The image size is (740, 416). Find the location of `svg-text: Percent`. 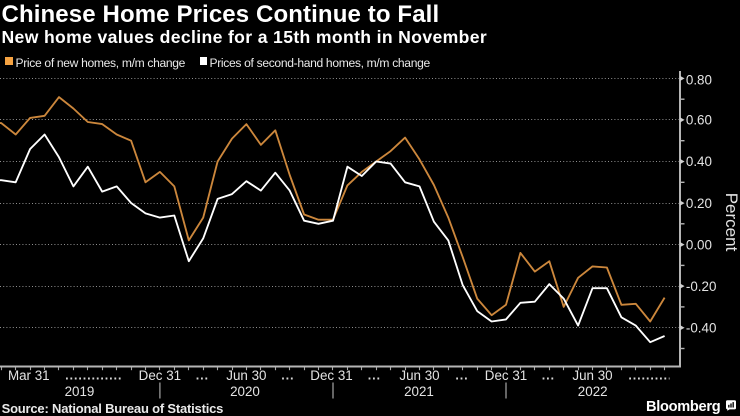

svg-text: Percent is located at coordinates (731, 222).